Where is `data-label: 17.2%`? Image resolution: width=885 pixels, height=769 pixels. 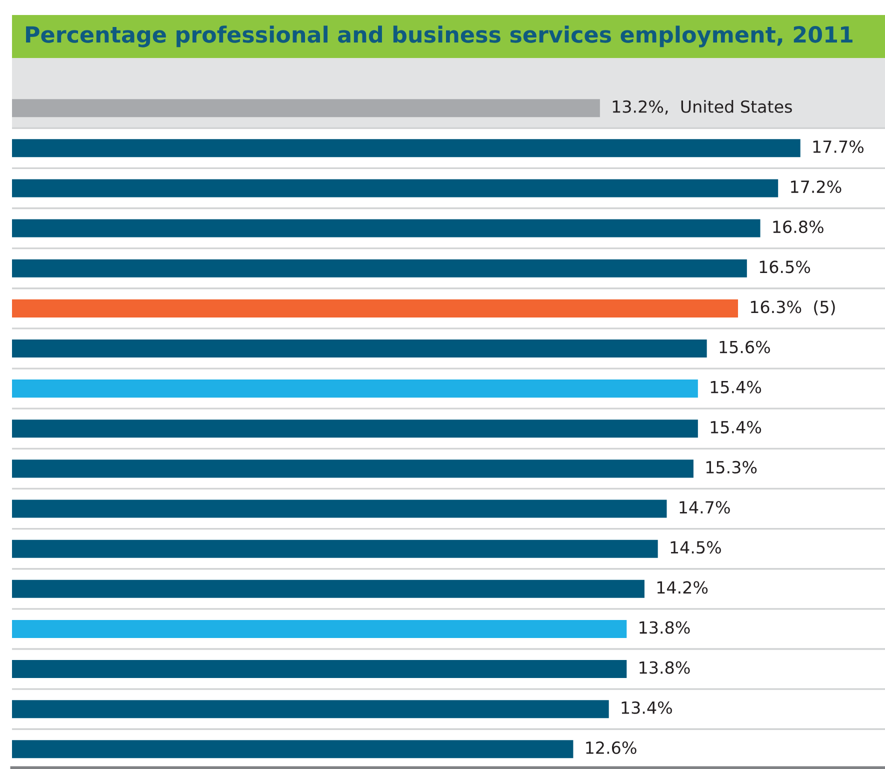 data-label: 17.2% is located at coordinates (816, 187).